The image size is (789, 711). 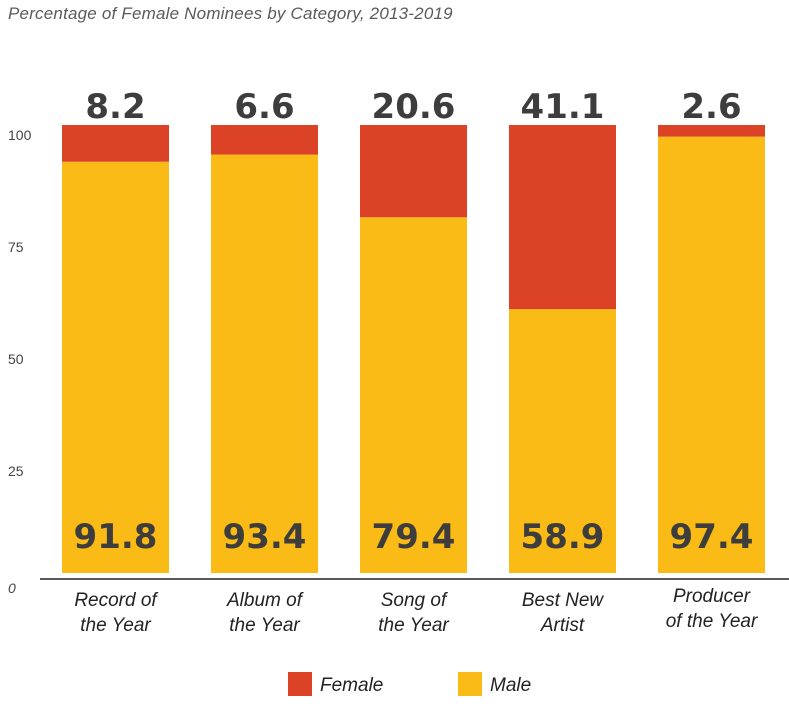 What do you see at coordinates (470, 684) in the screenshot?
I see `legend-swatch-male` at bounding box center [470, 684].